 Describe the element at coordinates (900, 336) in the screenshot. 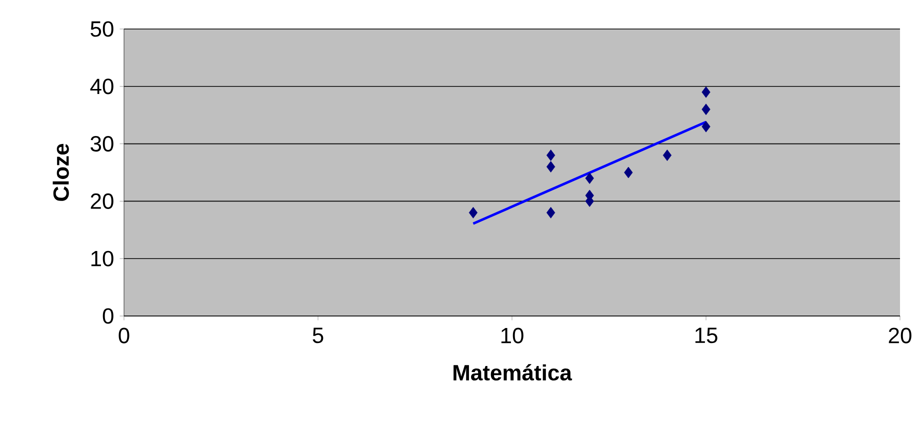

I see `x-tick-label: 20` at that location.